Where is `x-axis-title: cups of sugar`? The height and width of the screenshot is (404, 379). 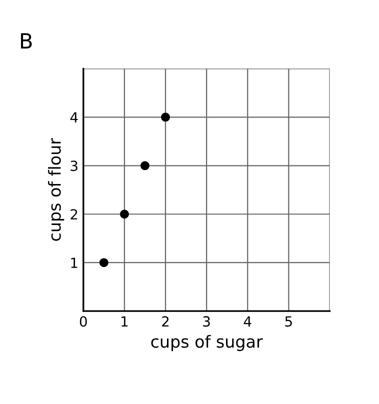
x-axis-title: cups of sugar is located at coordinates (207, 343).